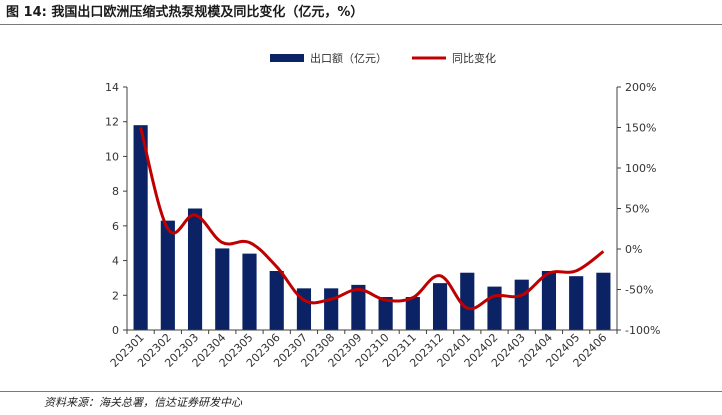 This screenshot has height=415, width=722. What do you see at coordinates (640, 168) in the screenshot?
I see `right-tick-label: 100%` at bounding box center [640, 168].